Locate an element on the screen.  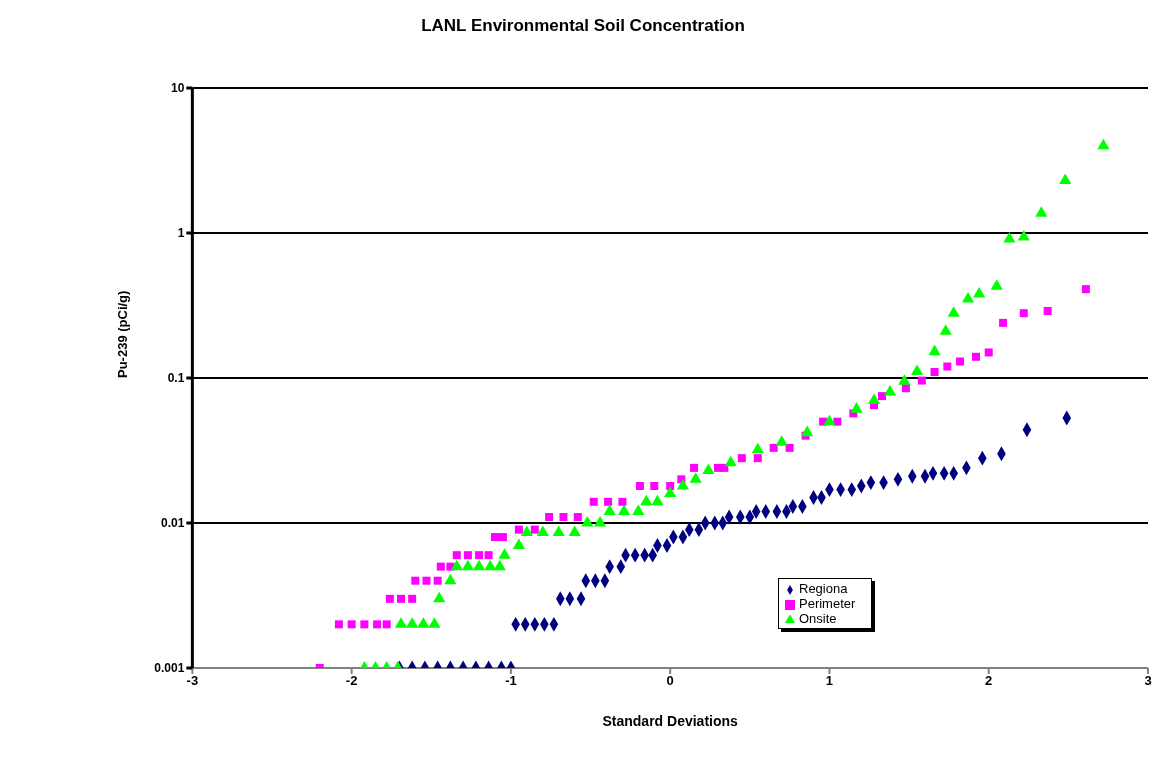
x-tick-label: -2 is located at coordinates (351, 681).